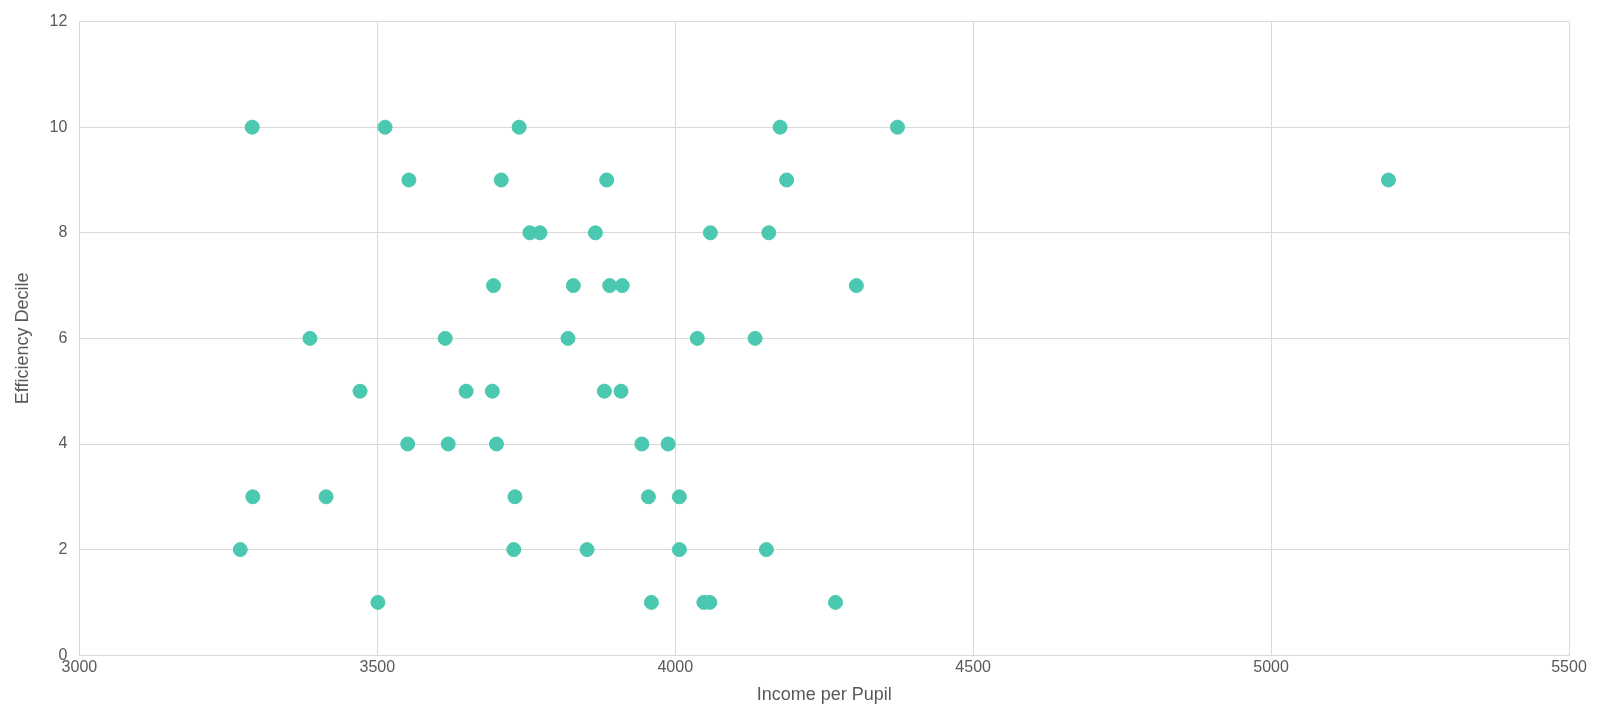 The height and width of the screenshot is (718, 1609). What do you see at coordinates (63, 443) in the screenshot?
I see `y-tick-label: 4` at bounding box center [63, 443].